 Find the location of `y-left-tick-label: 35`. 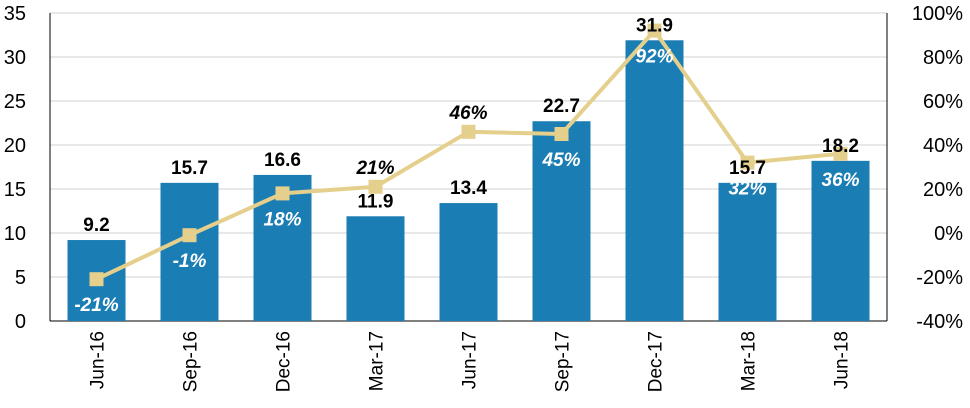

y-left-tick-label: 35 is located at coordinates (15, 14).